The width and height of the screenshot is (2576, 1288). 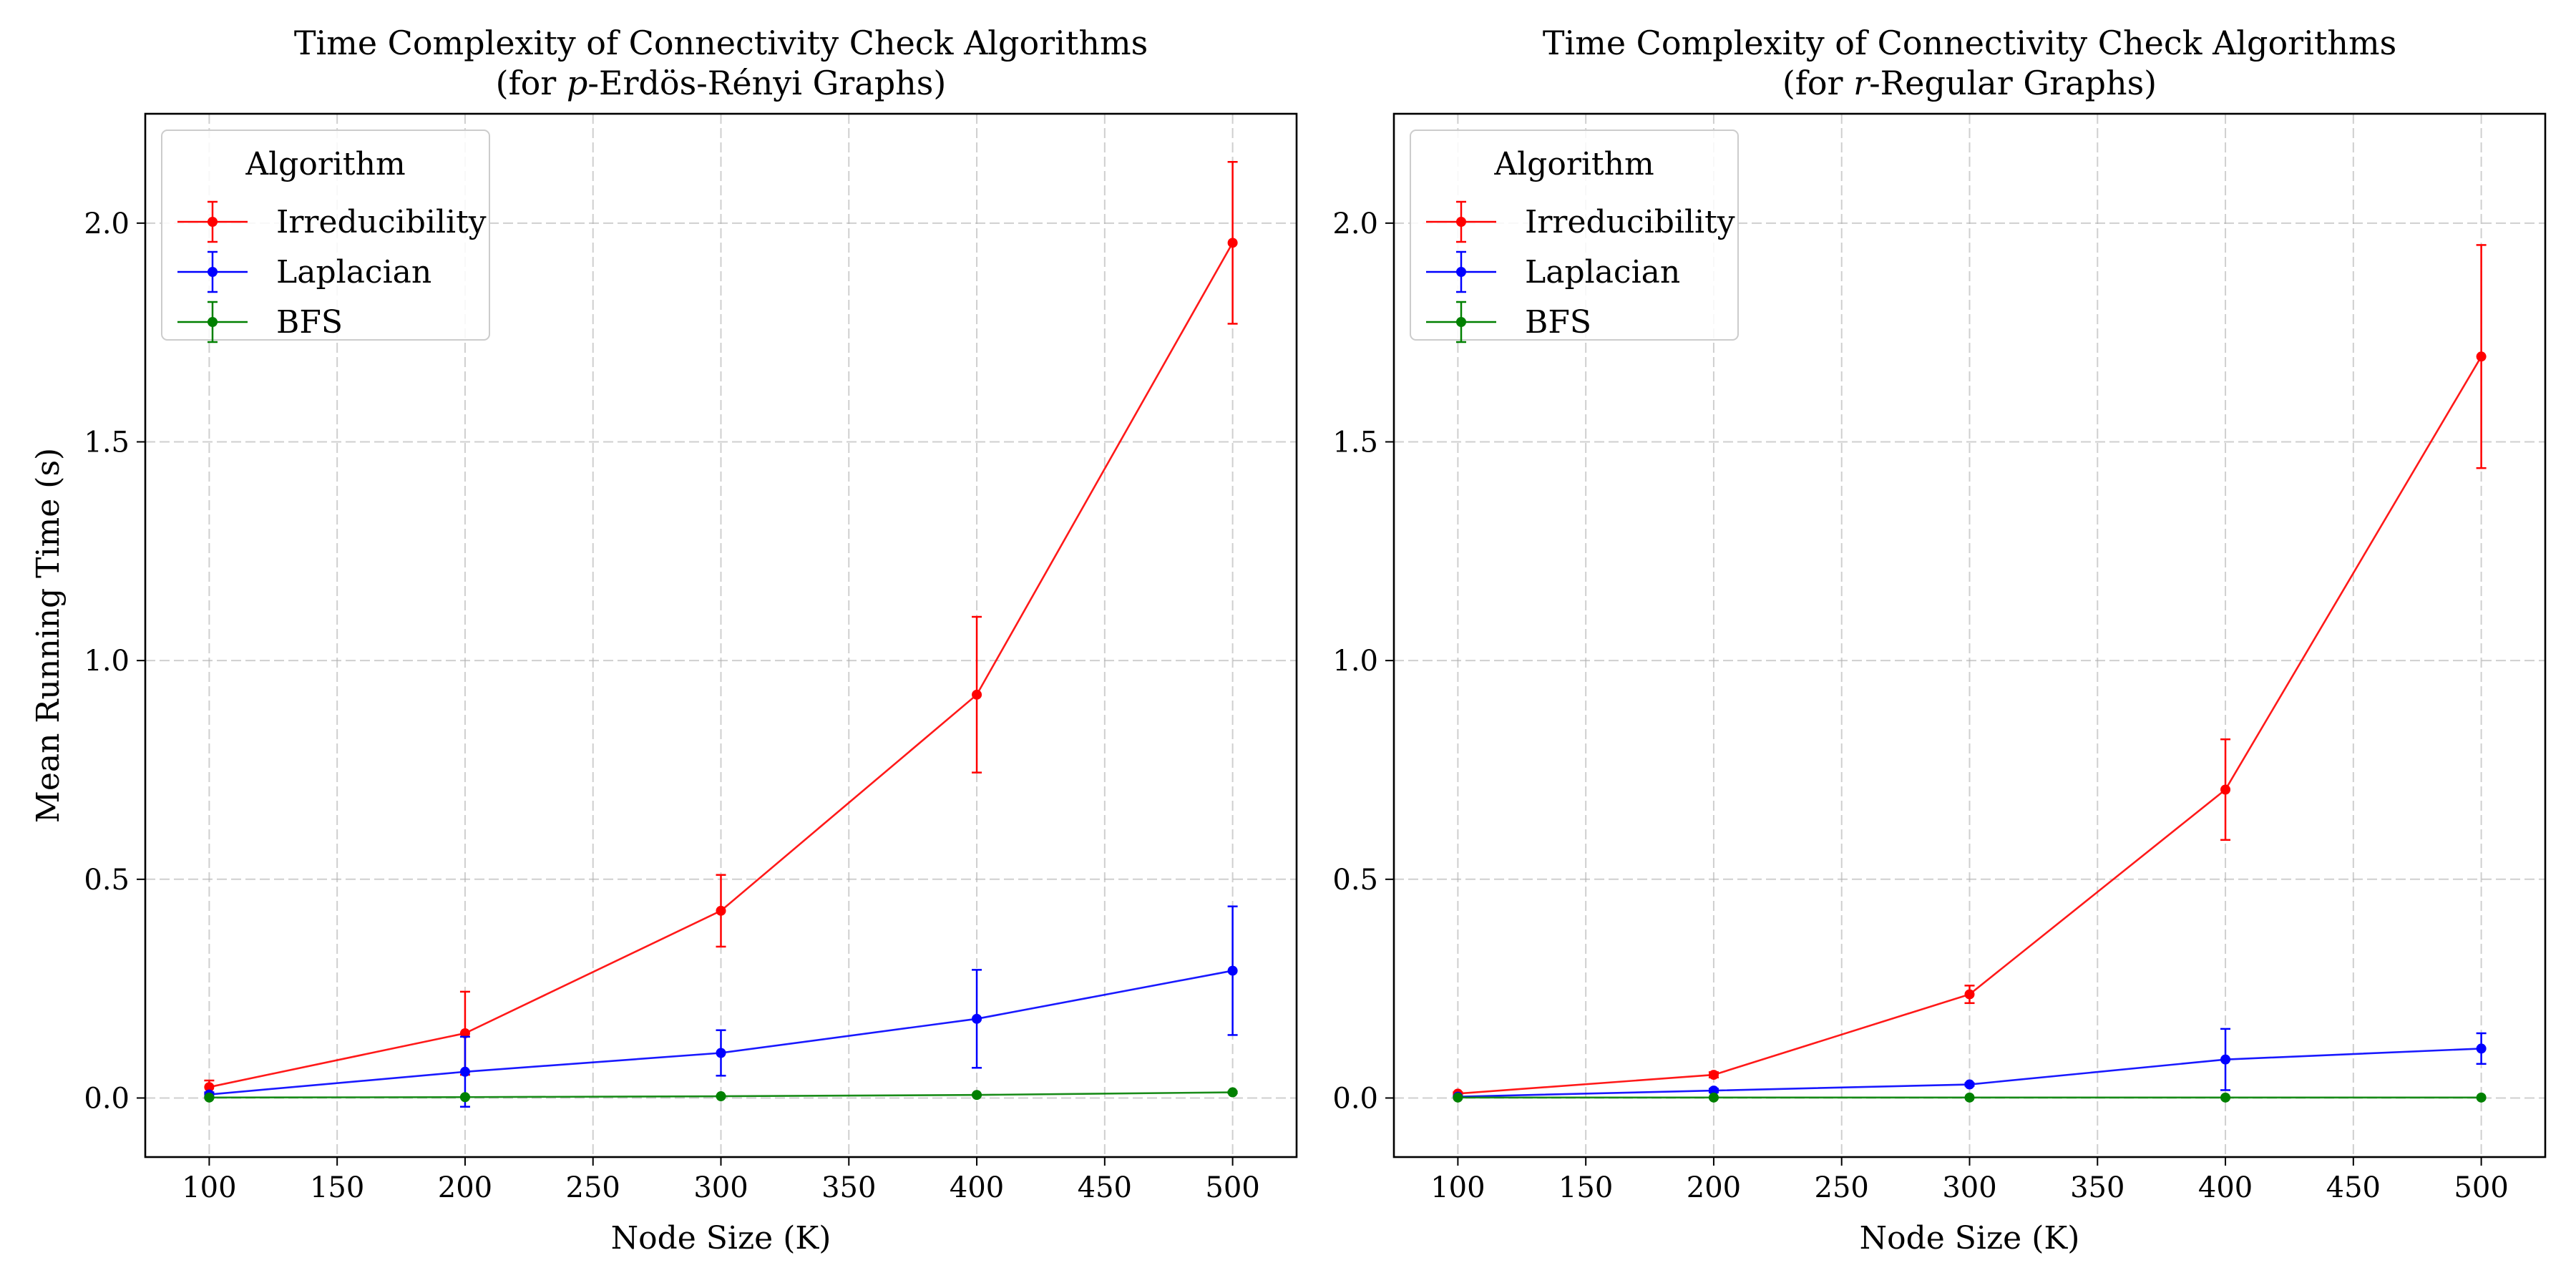 What do you see at coordinates (577, 83) in the screenshot?
I see `chart-0-title-line2-var: p` at bounding box center [577, 83].